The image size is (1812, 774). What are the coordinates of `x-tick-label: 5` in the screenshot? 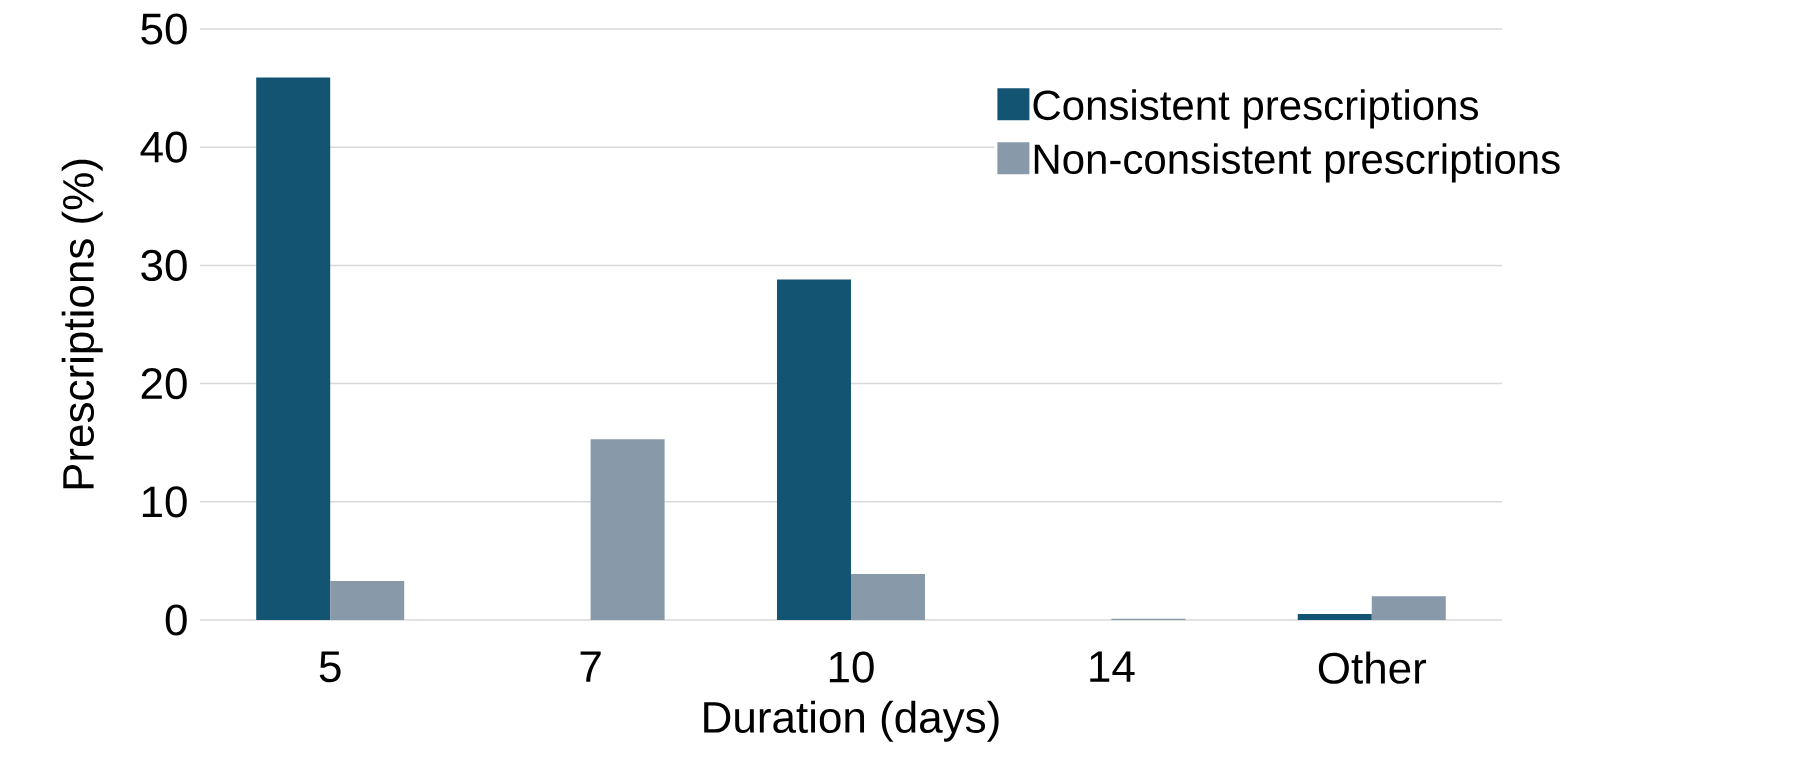 It's located at (330, 667).